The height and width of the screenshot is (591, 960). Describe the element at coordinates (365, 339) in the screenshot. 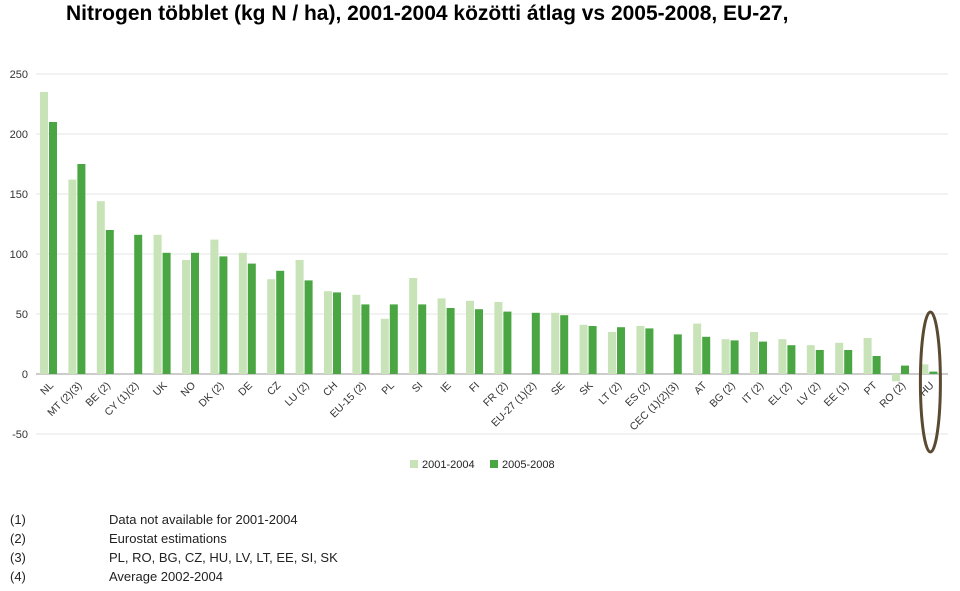

I see `bar-2005-2008-EU-15 (2)` at that location.